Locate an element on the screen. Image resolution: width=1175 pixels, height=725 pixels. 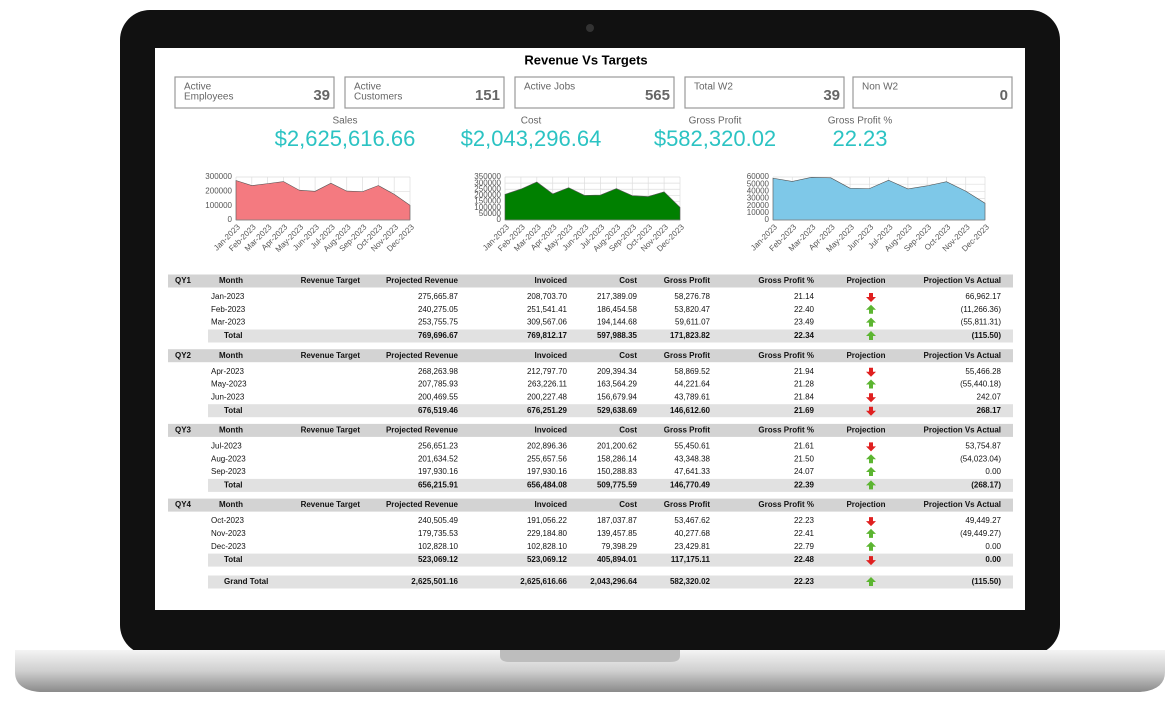
cell: 769,696.67 is located at coordinates (438, 335).